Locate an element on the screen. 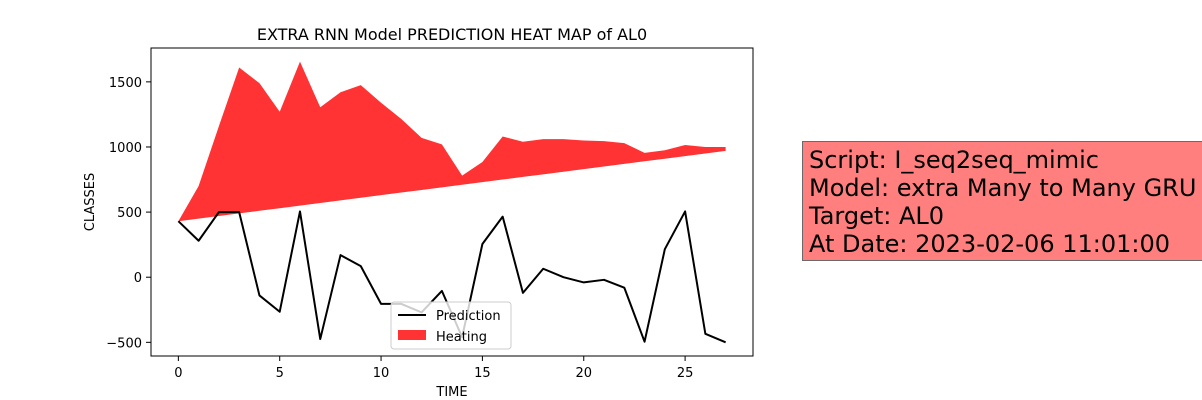 The image size is (1202, 400). y-axis-label: CLASSES is located at coordinates (90, 202).